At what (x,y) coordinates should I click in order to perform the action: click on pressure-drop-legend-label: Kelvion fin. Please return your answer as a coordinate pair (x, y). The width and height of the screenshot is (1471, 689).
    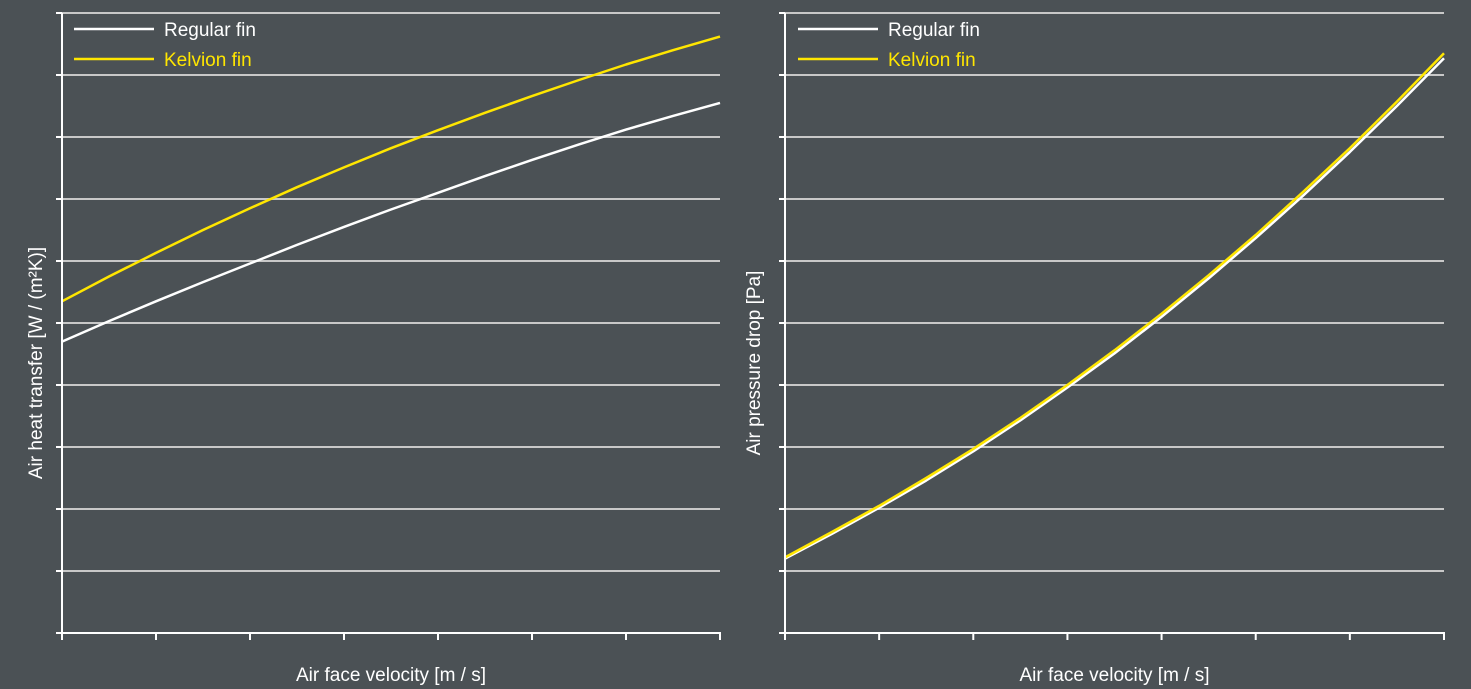
    Looking at the image, I should click on (932, 60).